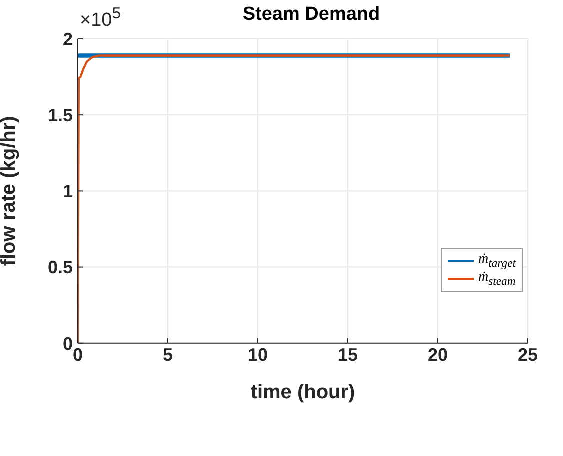 The image size is (563, 456). What do you see at coordinates (497, 279) in the screenshot?
I see `legend-label: ṁ$_{steam}$` at bounding box center [497, 279].